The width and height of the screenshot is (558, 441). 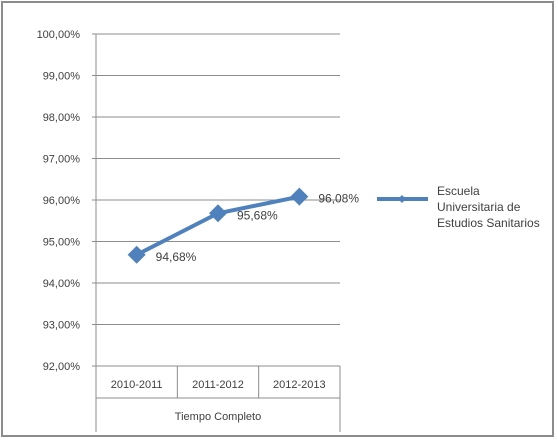 What do you see at coordinates (176, 257) in the screenshot?
I see `data-label: 94,68%` at bounding box center [176, 257].